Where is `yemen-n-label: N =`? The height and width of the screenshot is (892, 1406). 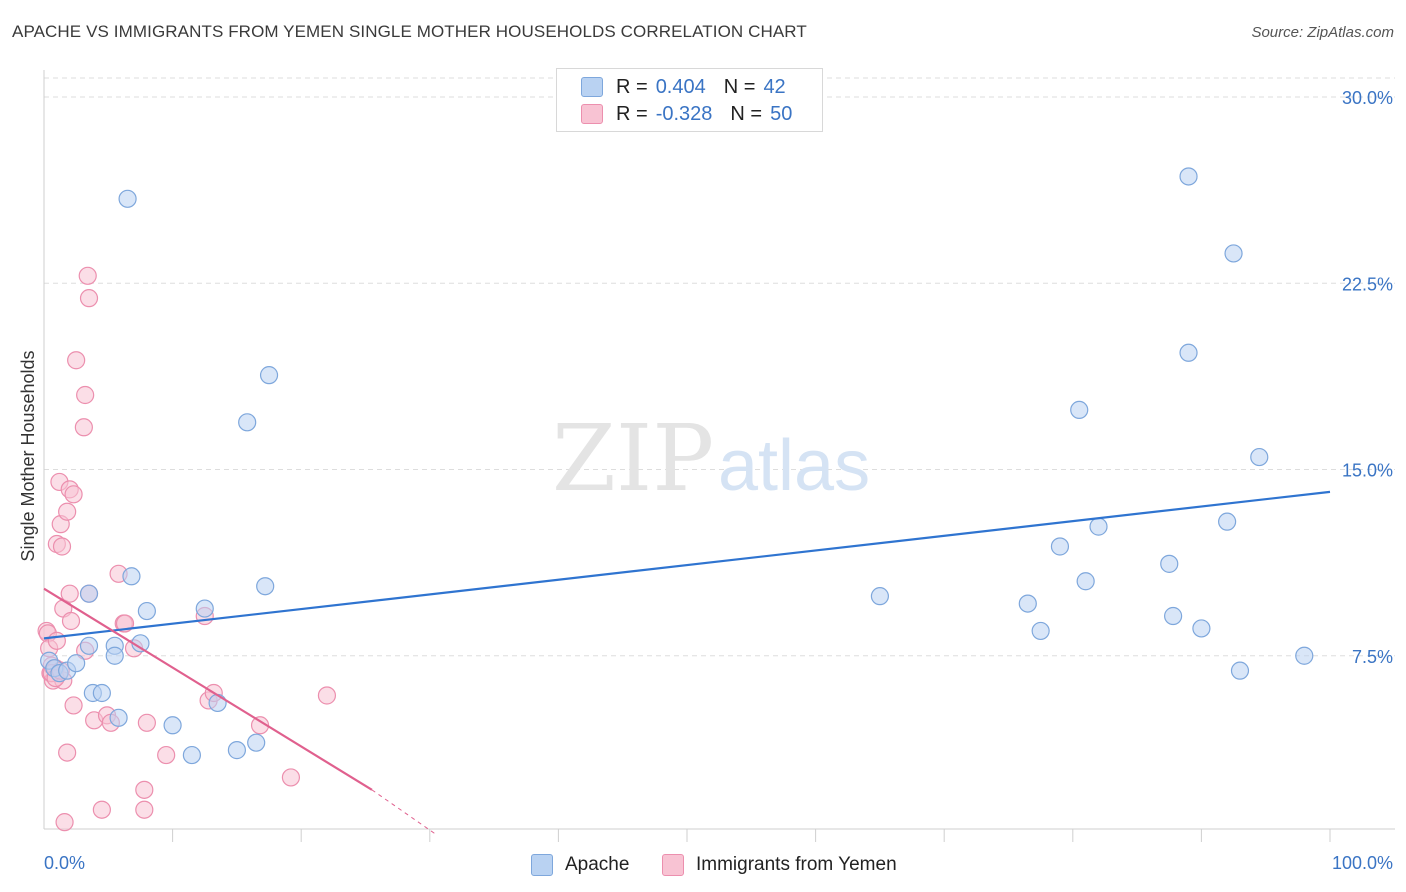 yemen-n-label: N = is located at coordinates (746, 113).